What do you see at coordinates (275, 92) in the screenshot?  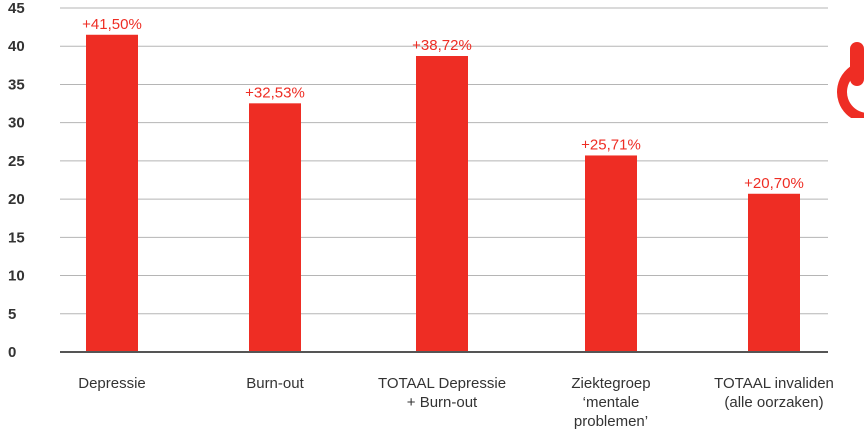 I see `data-label: +32,53%` at bounding box center [275, 92].